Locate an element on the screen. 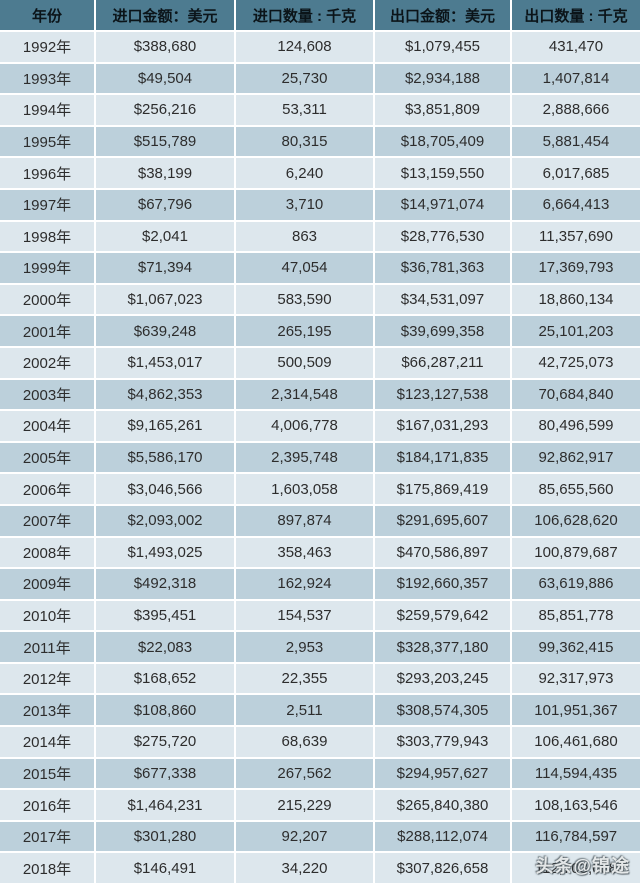 This screenshot has height=886, width=640. cell-value: $18,705,409 is located at coordinates (443, 142).